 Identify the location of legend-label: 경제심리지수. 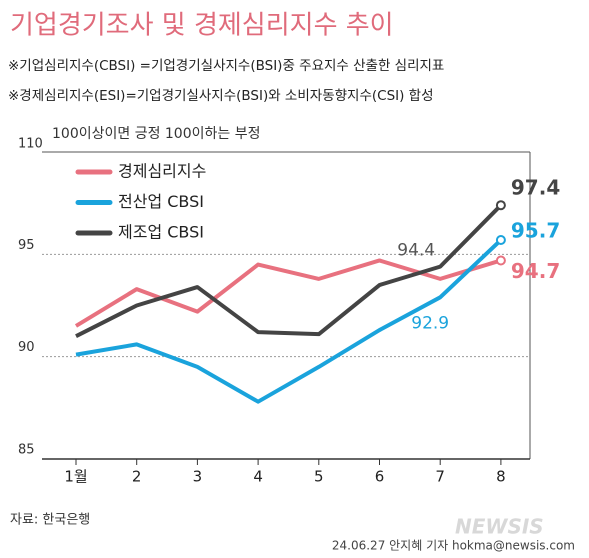
(162, 171).